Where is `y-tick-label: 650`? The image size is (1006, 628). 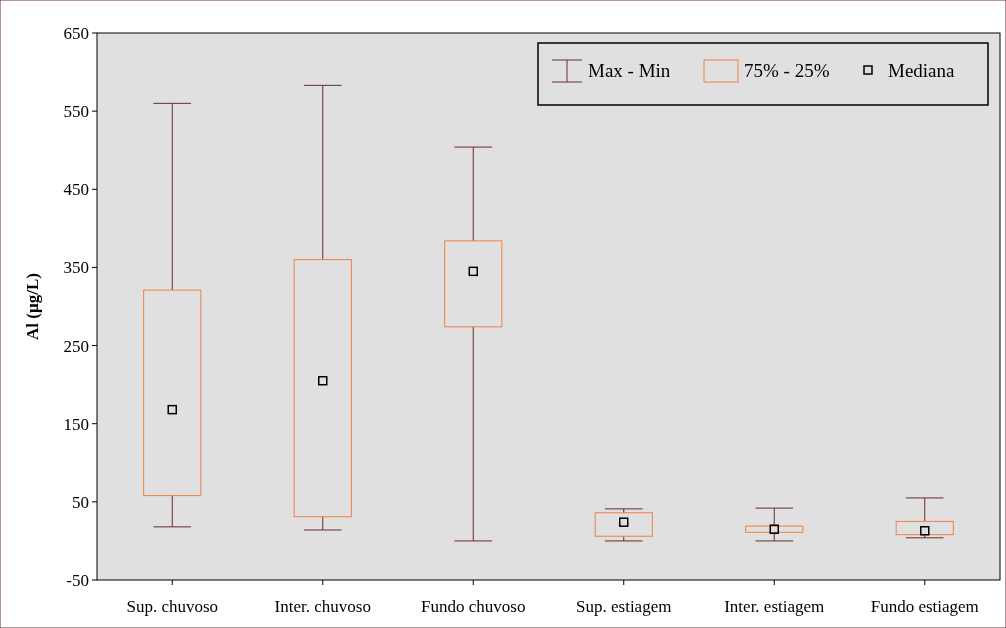
y-tick-label: 650 is located at coordinates (76, 33).